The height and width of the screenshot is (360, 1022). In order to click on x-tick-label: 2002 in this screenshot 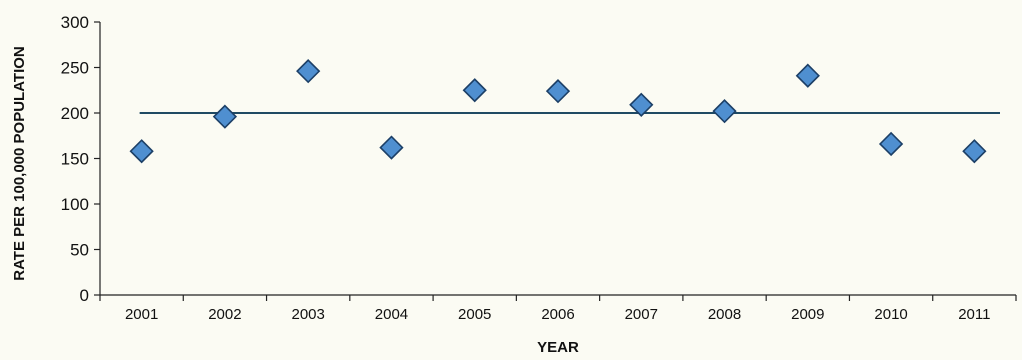, I will do `click(224, 314)`.